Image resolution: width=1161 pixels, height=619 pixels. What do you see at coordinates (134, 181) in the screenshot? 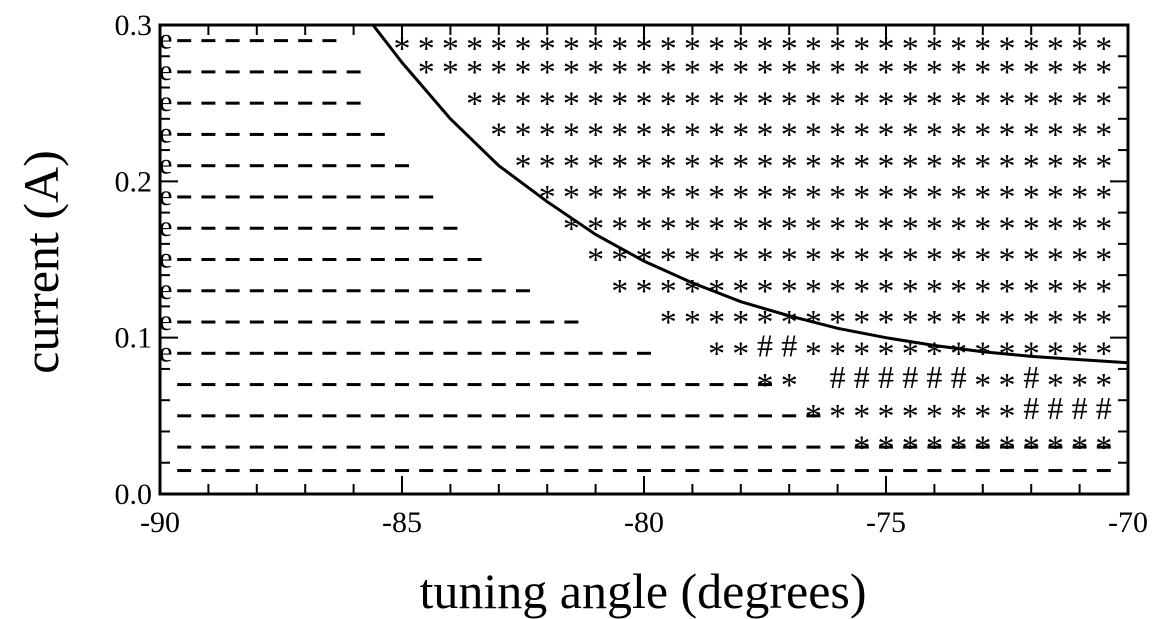
I see `y-tick-label: 0.2` at bounding box center [134, 181].